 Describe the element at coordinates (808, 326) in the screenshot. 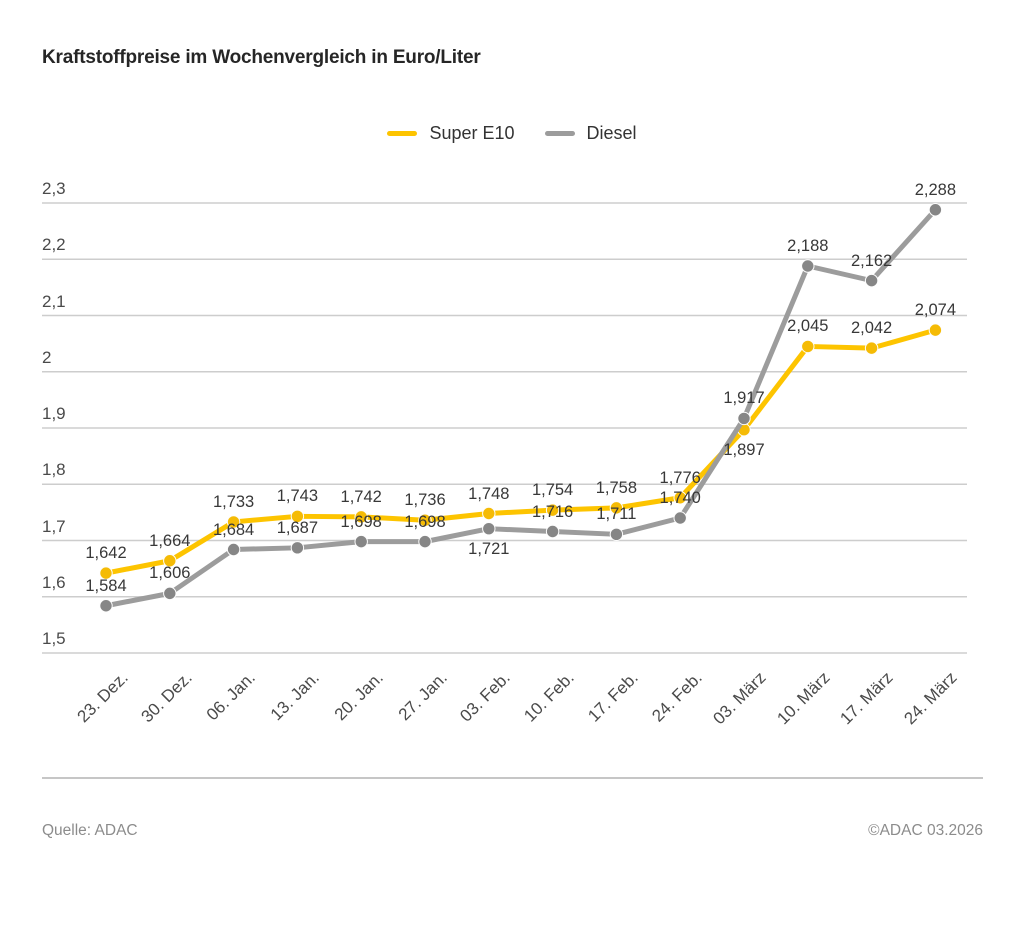

I see `value-label-super-e10: 2,045` at that location.